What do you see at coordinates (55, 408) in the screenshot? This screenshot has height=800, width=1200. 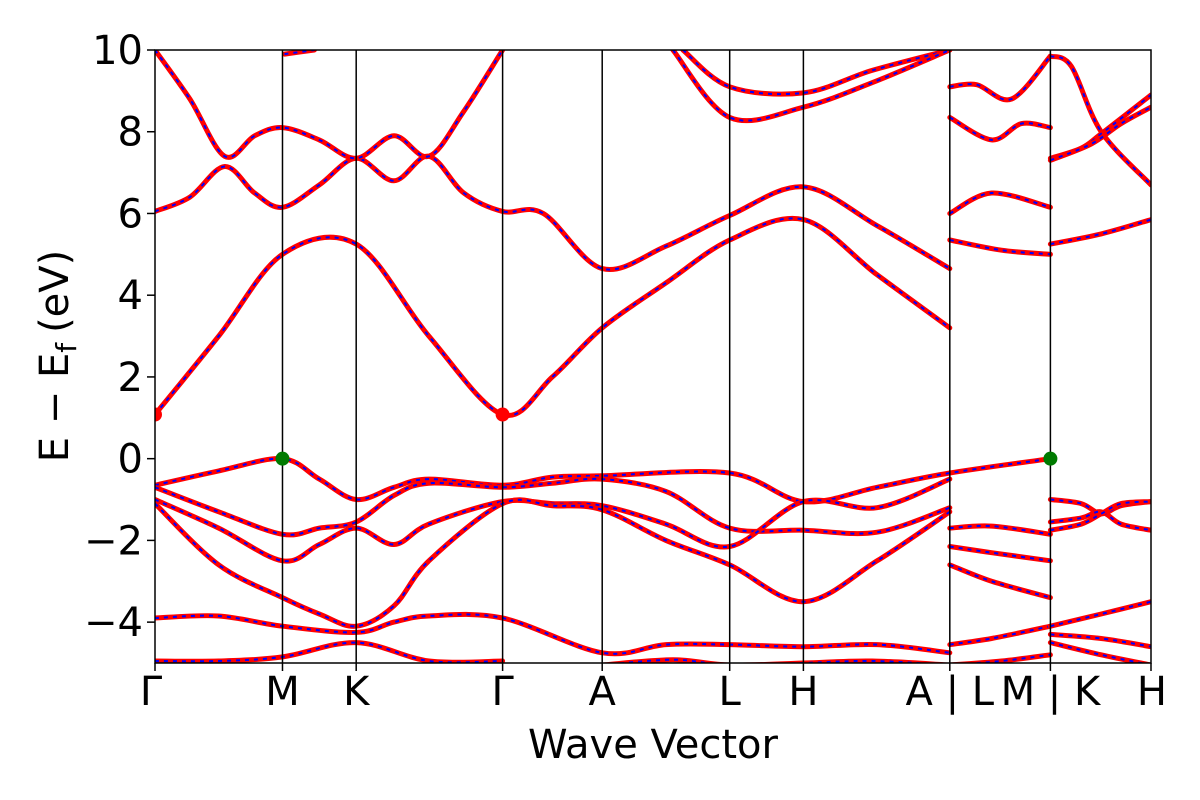 I see `y-axis-title-main: E − E` at bounding box center [55, 408].